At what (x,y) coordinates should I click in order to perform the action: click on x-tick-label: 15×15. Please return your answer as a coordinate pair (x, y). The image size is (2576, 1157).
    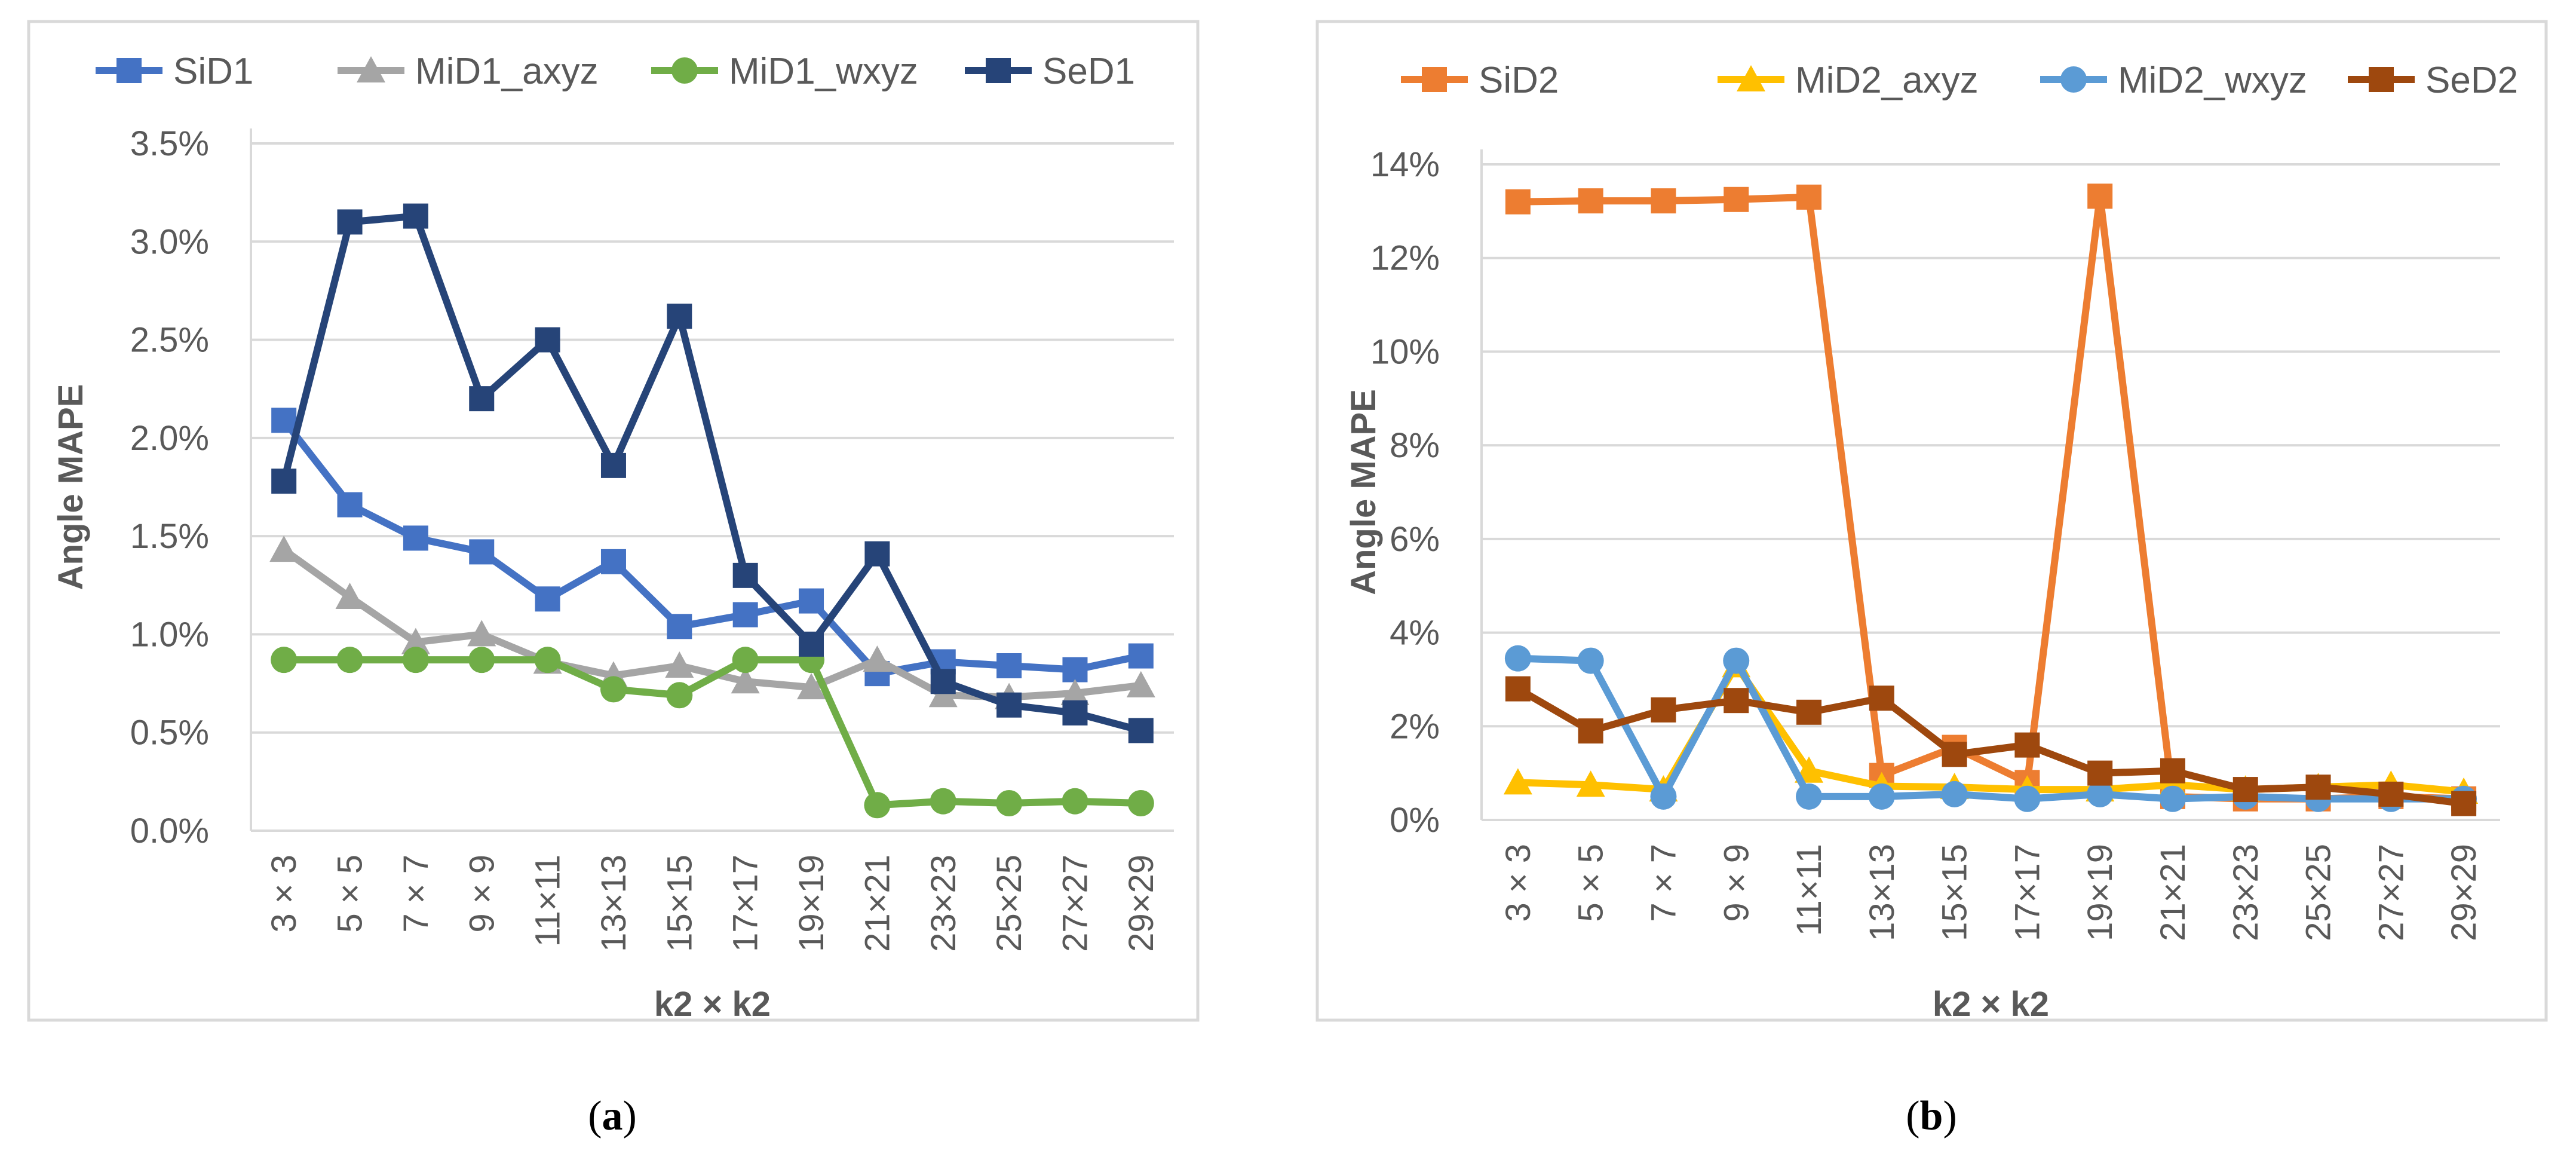
    Looking at the image, I should click on (1955, 892).